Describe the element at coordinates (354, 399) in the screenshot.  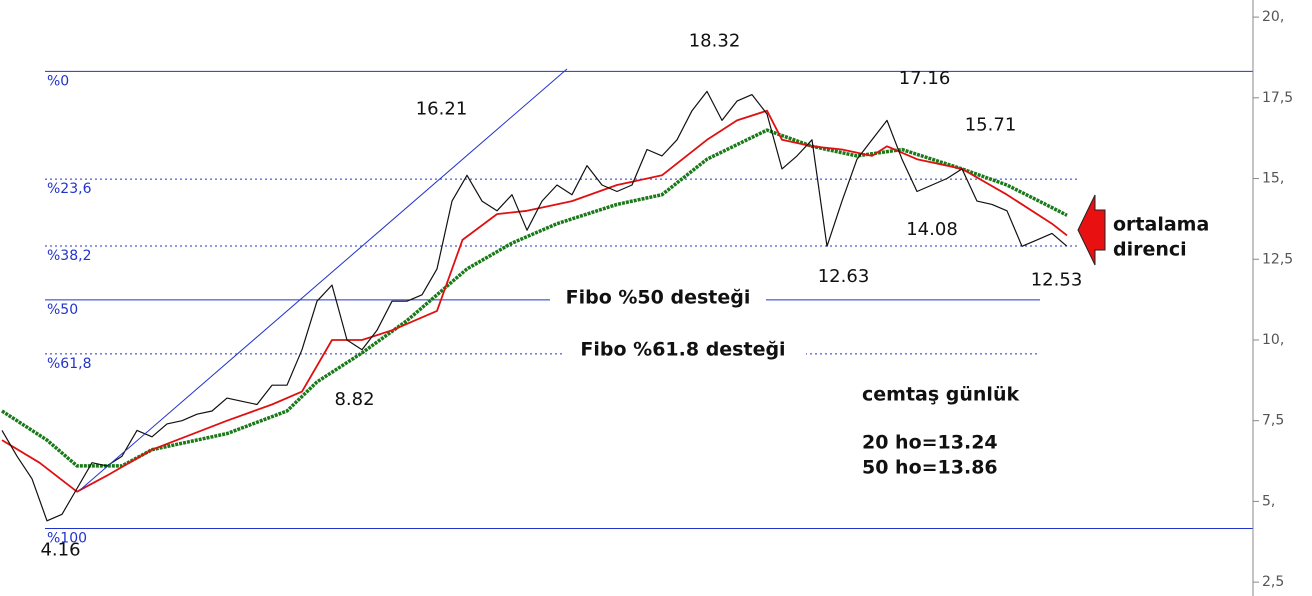
I see `price-label: 8.82` at that location.